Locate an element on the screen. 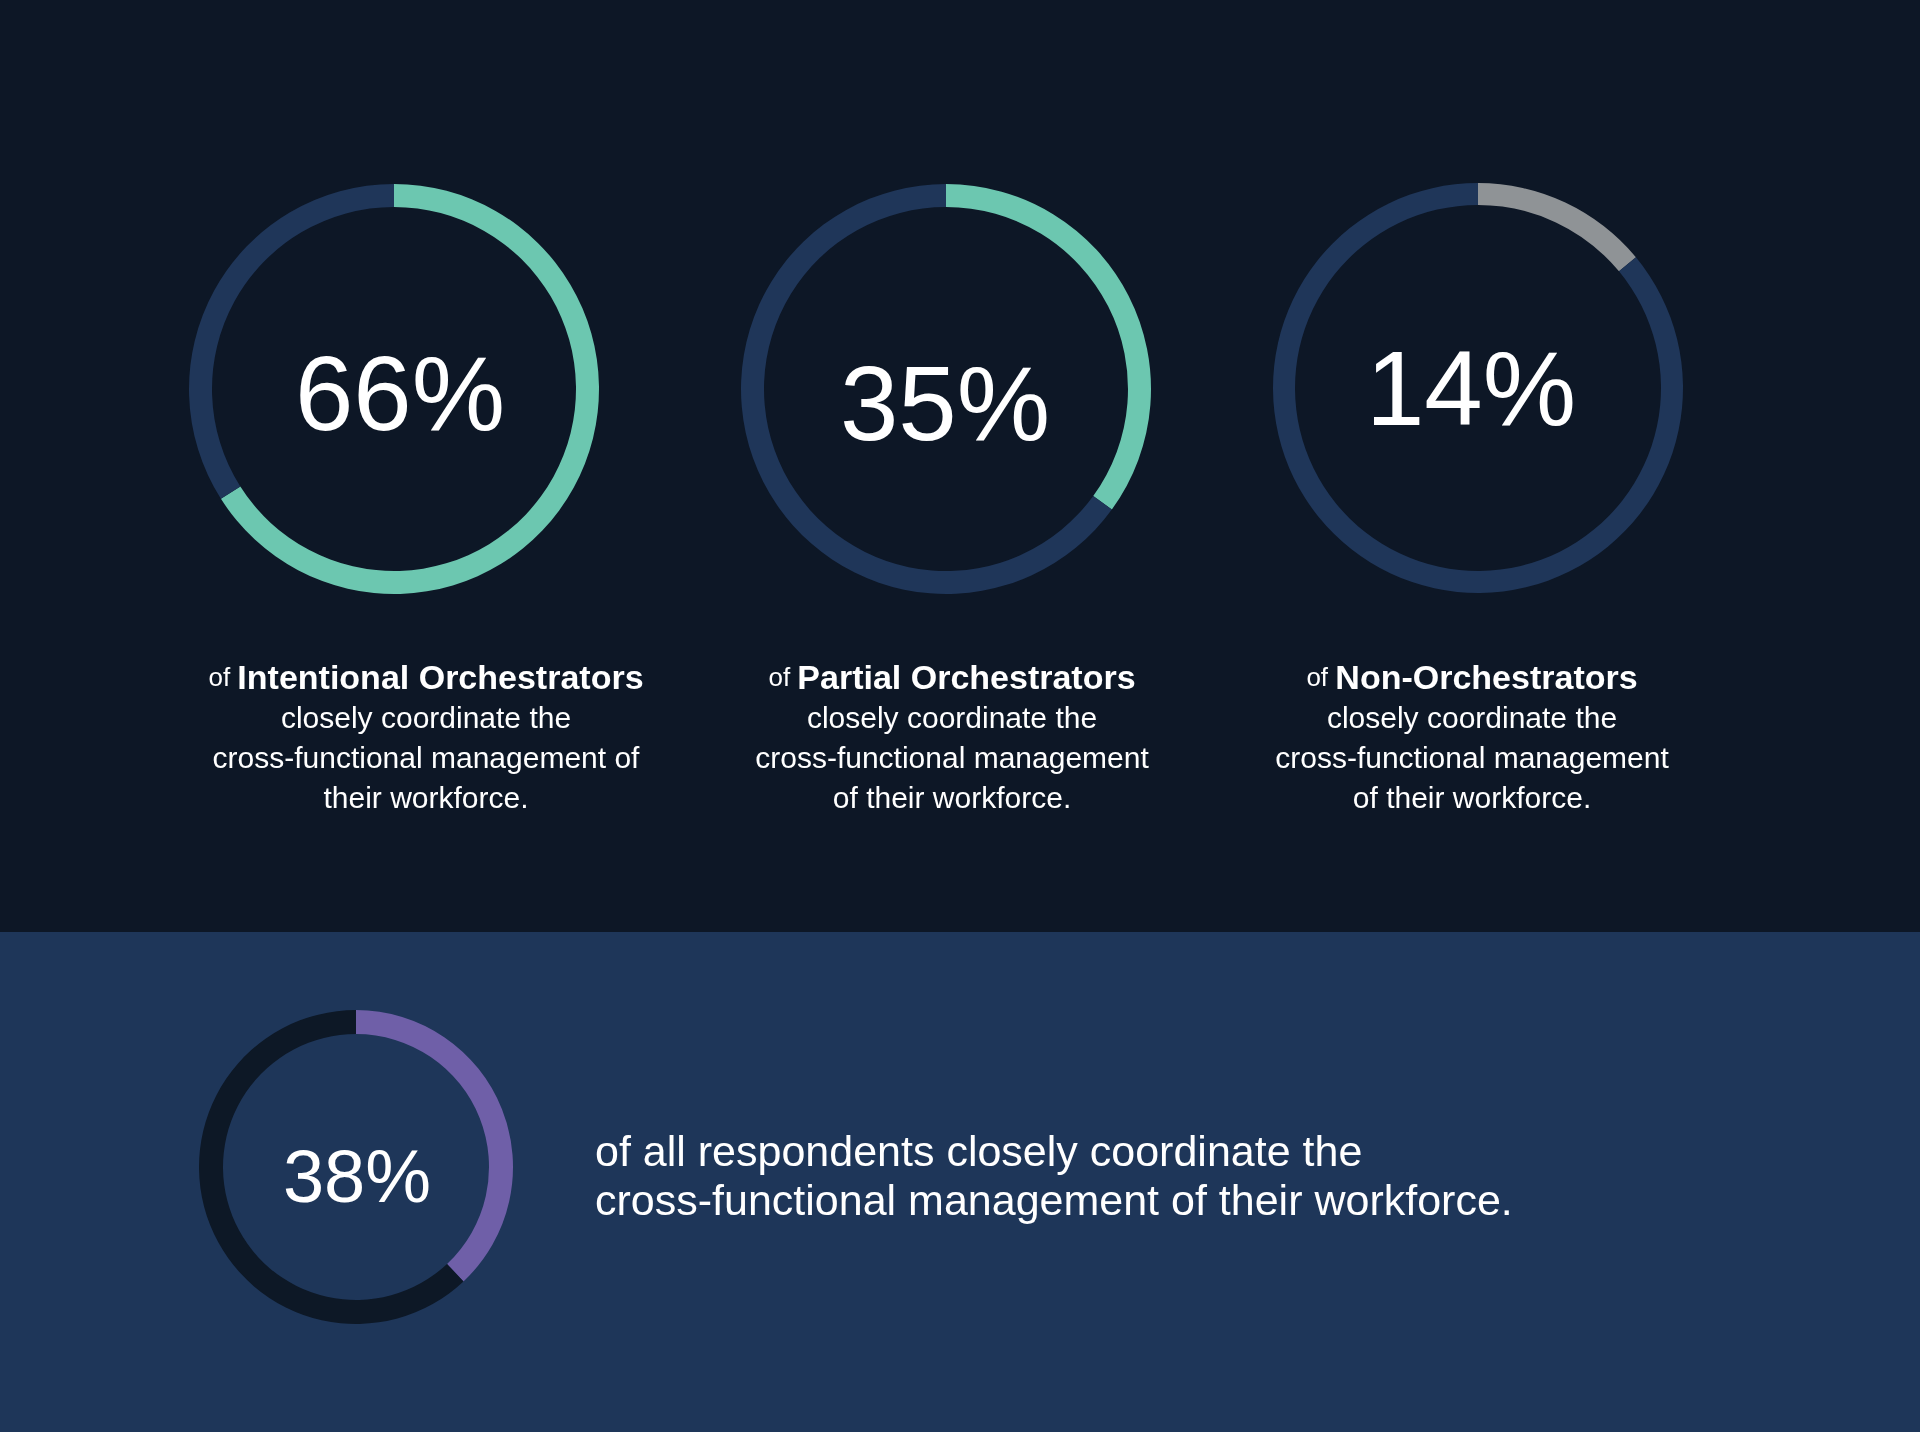 The width and height of the screenshot is (1920, 1432). text: Intentional Orchestrators is located at coordinates (440, 677).